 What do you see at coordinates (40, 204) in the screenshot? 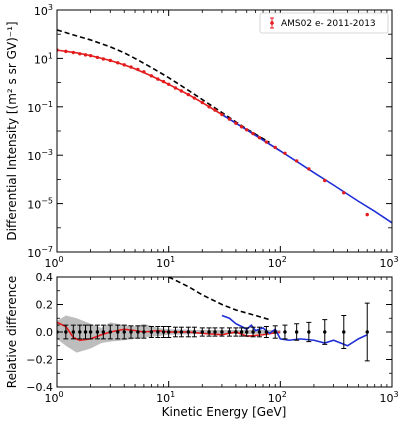
I see `top-y-tick-label: 10⁻⁵` at bounding box center [40, 204].